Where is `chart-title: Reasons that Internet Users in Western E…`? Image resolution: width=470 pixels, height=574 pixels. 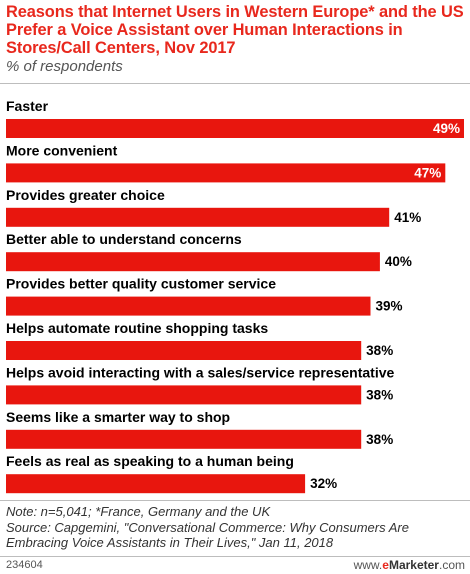
chart-title: Reasons that Internet Users in Western E… is located at coordinates (235, 30).